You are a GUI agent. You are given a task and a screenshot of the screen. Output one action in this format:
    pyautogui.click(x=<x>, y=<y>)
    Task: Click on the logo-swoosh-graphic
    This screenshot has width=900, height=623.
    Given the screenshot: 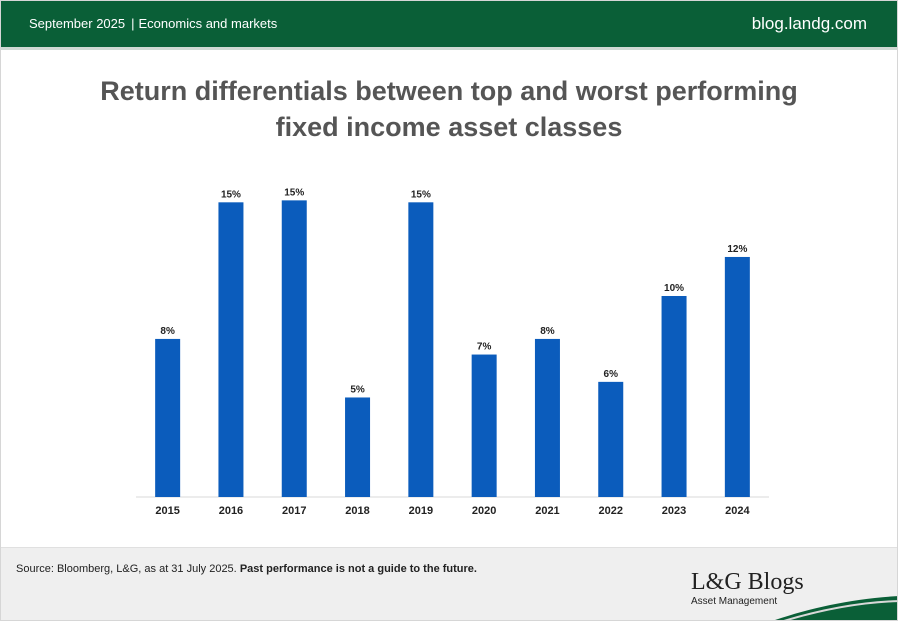 What is the action you would take?
    pyautogui.click(x=836, y=608)
    